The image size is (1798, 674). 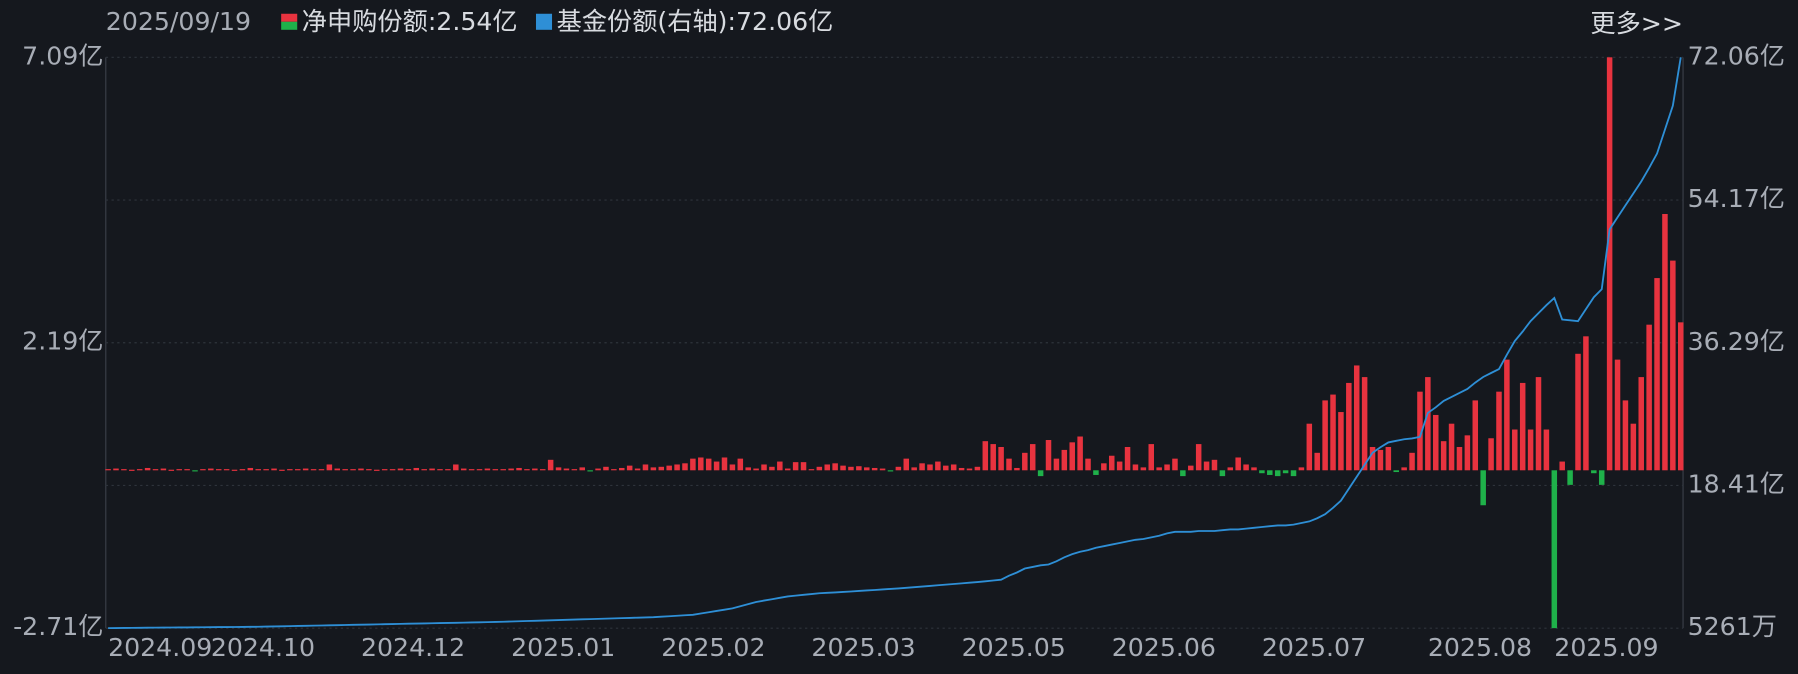 I want to click on y2-tick-label: 72.06亿, so click(x=1736, y=55).